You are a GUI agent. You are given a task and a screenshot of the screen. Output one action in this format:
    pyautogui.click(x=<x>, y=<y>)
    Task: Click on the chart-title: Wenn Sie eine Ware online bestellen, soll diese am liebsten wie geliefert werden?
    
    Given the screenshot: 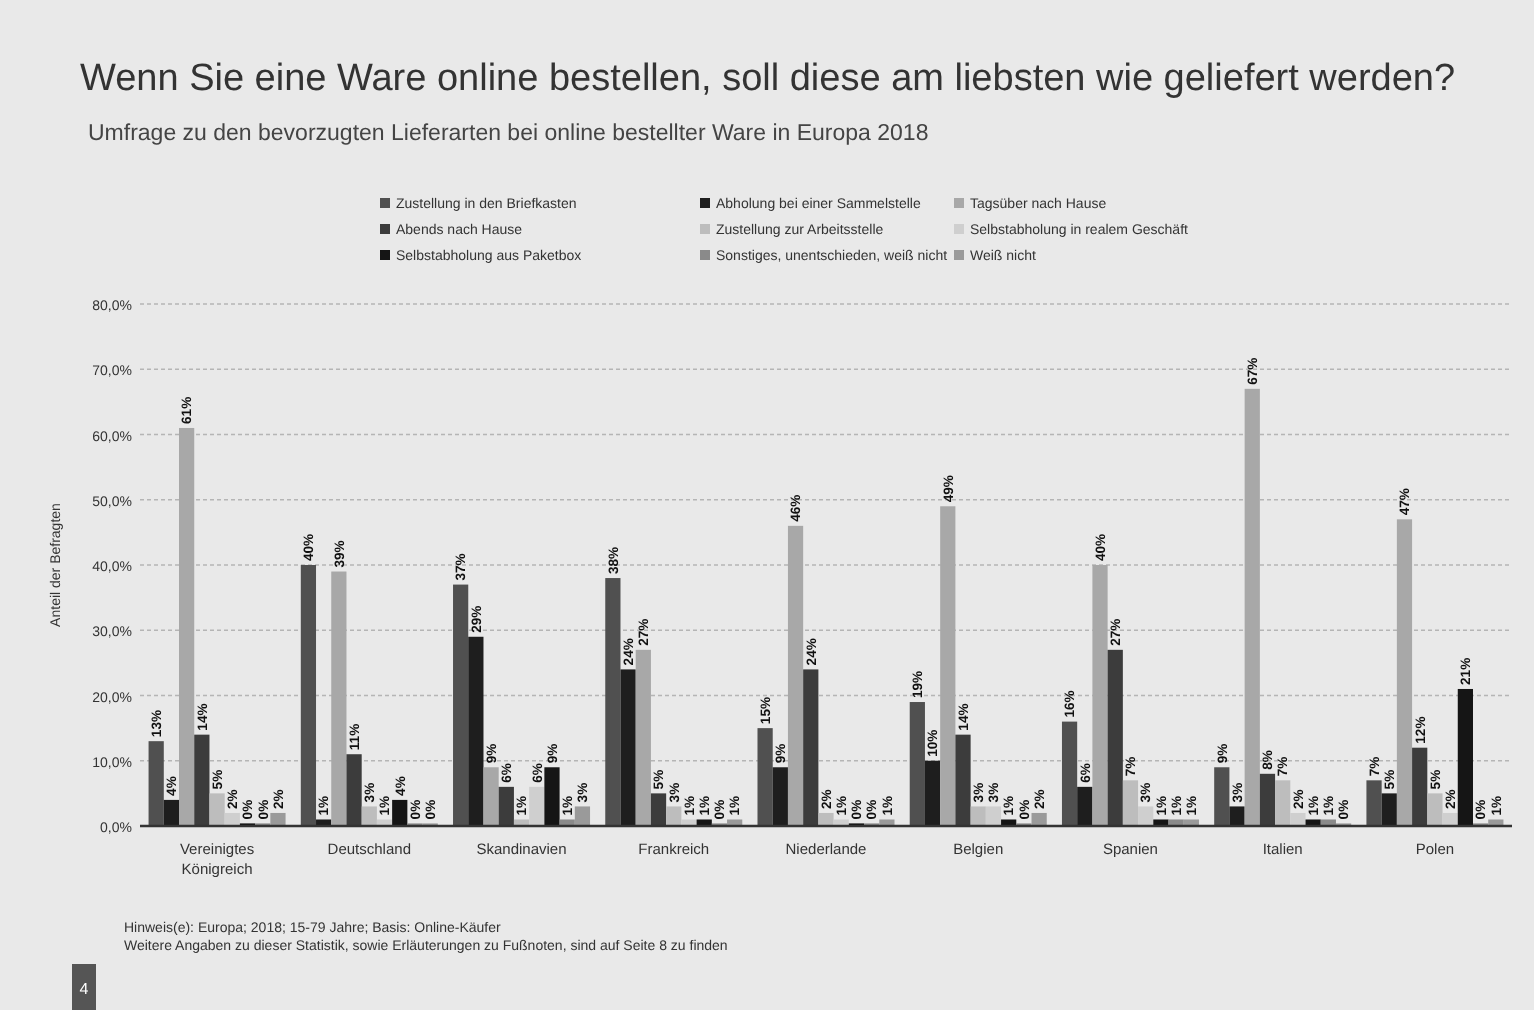 What is the action you would take?
    pyautogui.click(x=768, y=79)
    